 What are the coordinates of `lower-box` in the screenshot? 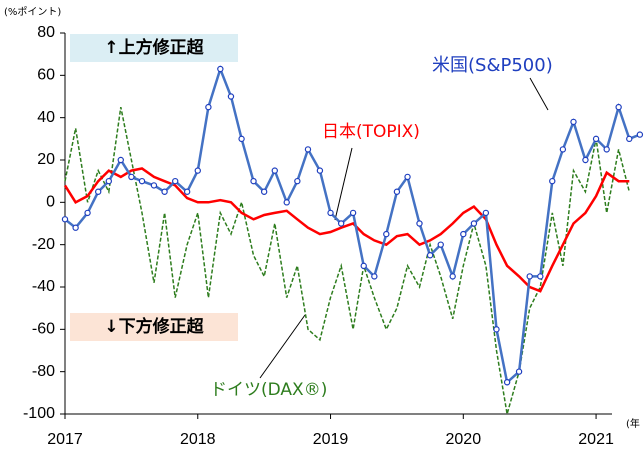 It's located at (154, 327).